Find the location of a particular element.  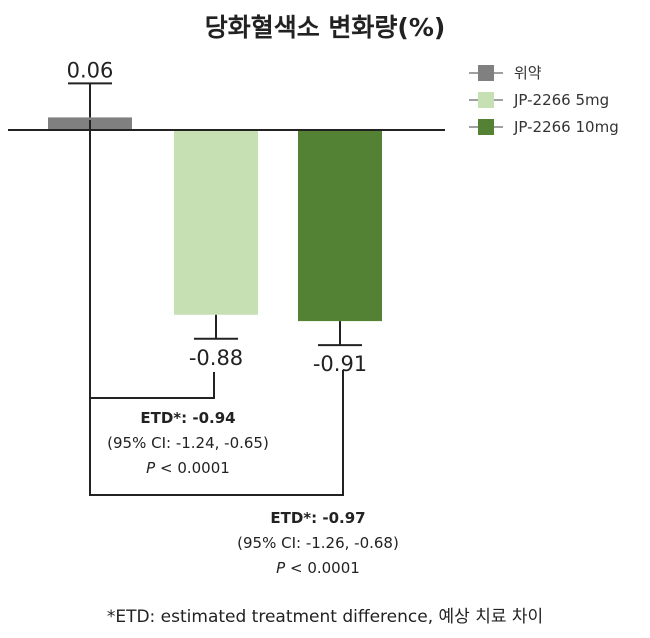

etd-p-symbol-5mg: P is located at coordinates (151, 468).